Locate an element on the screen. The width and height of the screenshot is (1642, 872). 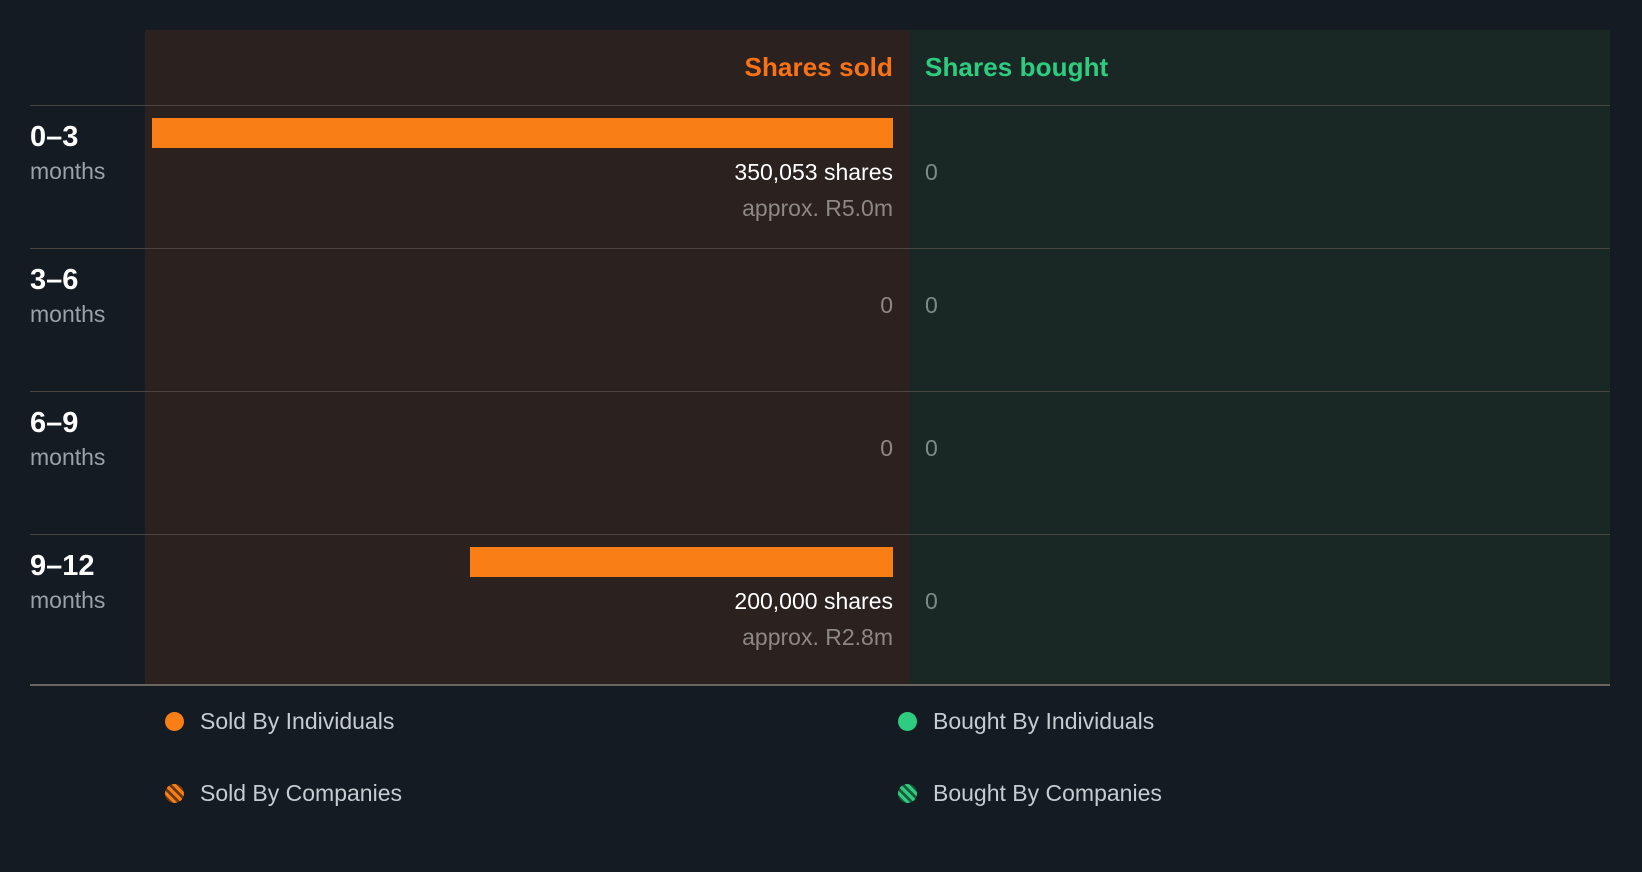
row-range-label: 6–9 is located at coordinates (54, 423).